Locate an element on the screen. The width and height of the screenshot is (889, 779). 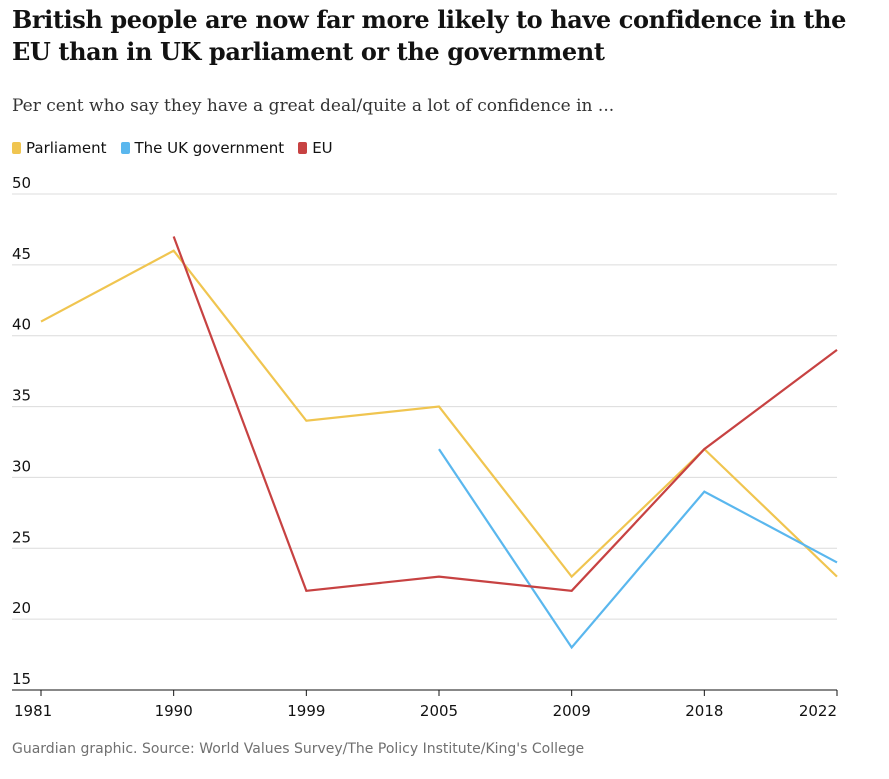
legend-swatch-uk-government is located at coordinates (125, 148).